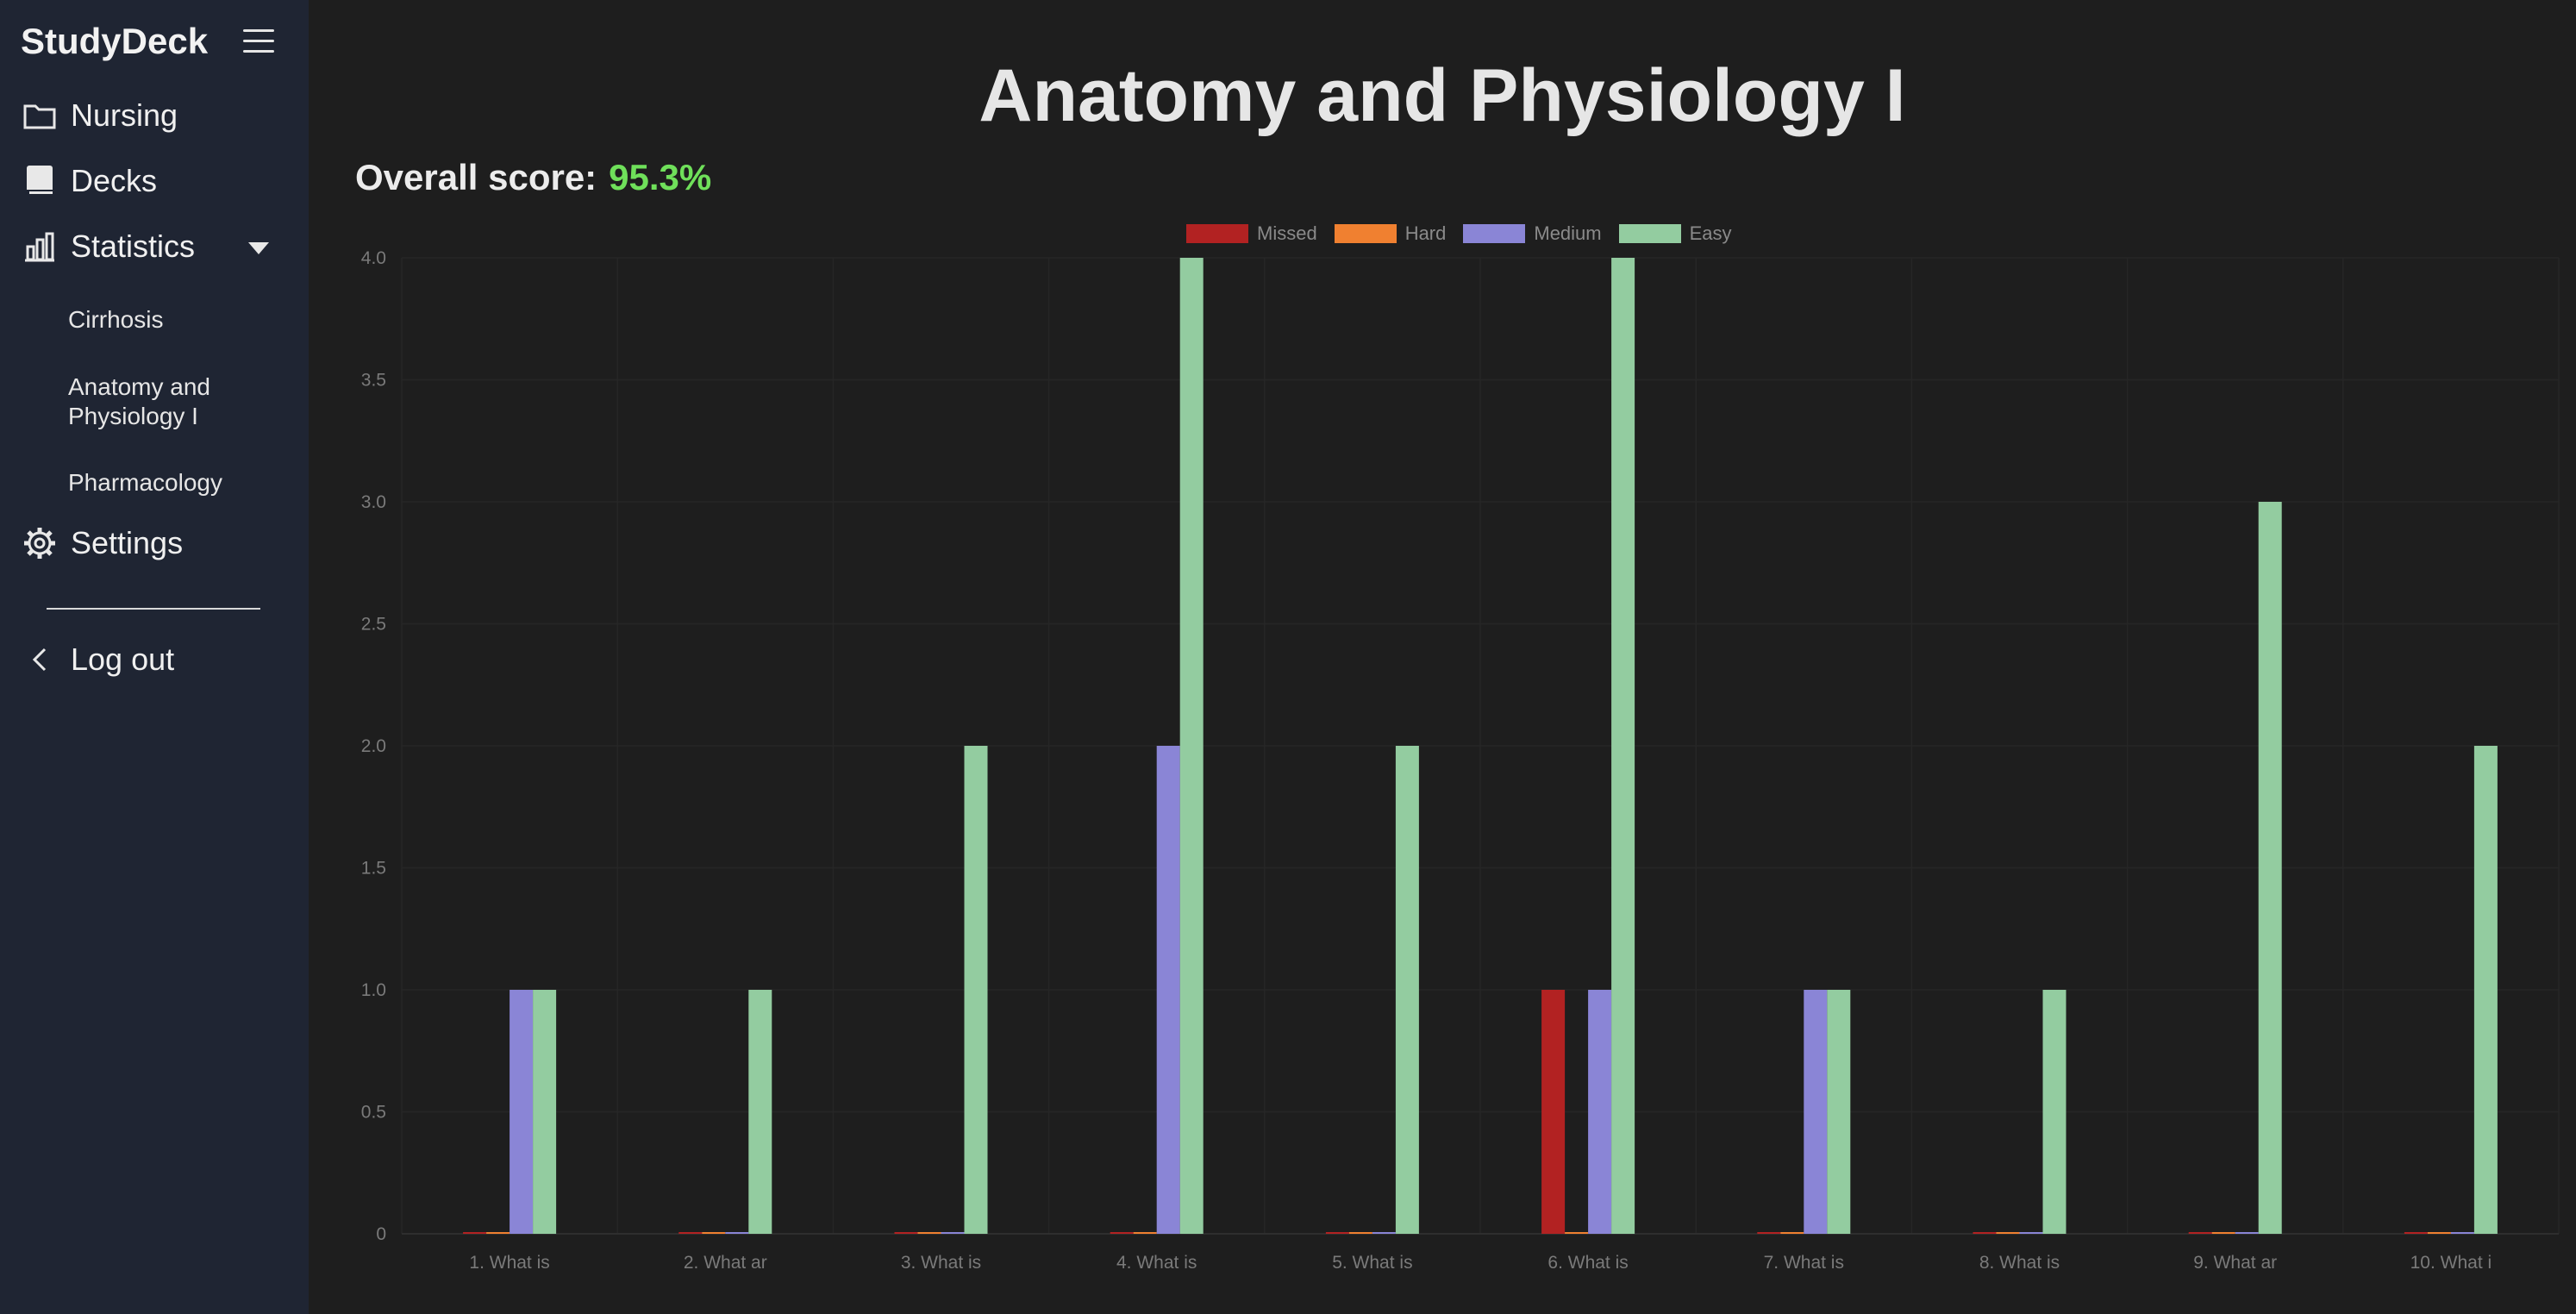  Describe the element at coordinates (374, 746) in the screenshot. I see `y-tick-label: 2.0` at that location.